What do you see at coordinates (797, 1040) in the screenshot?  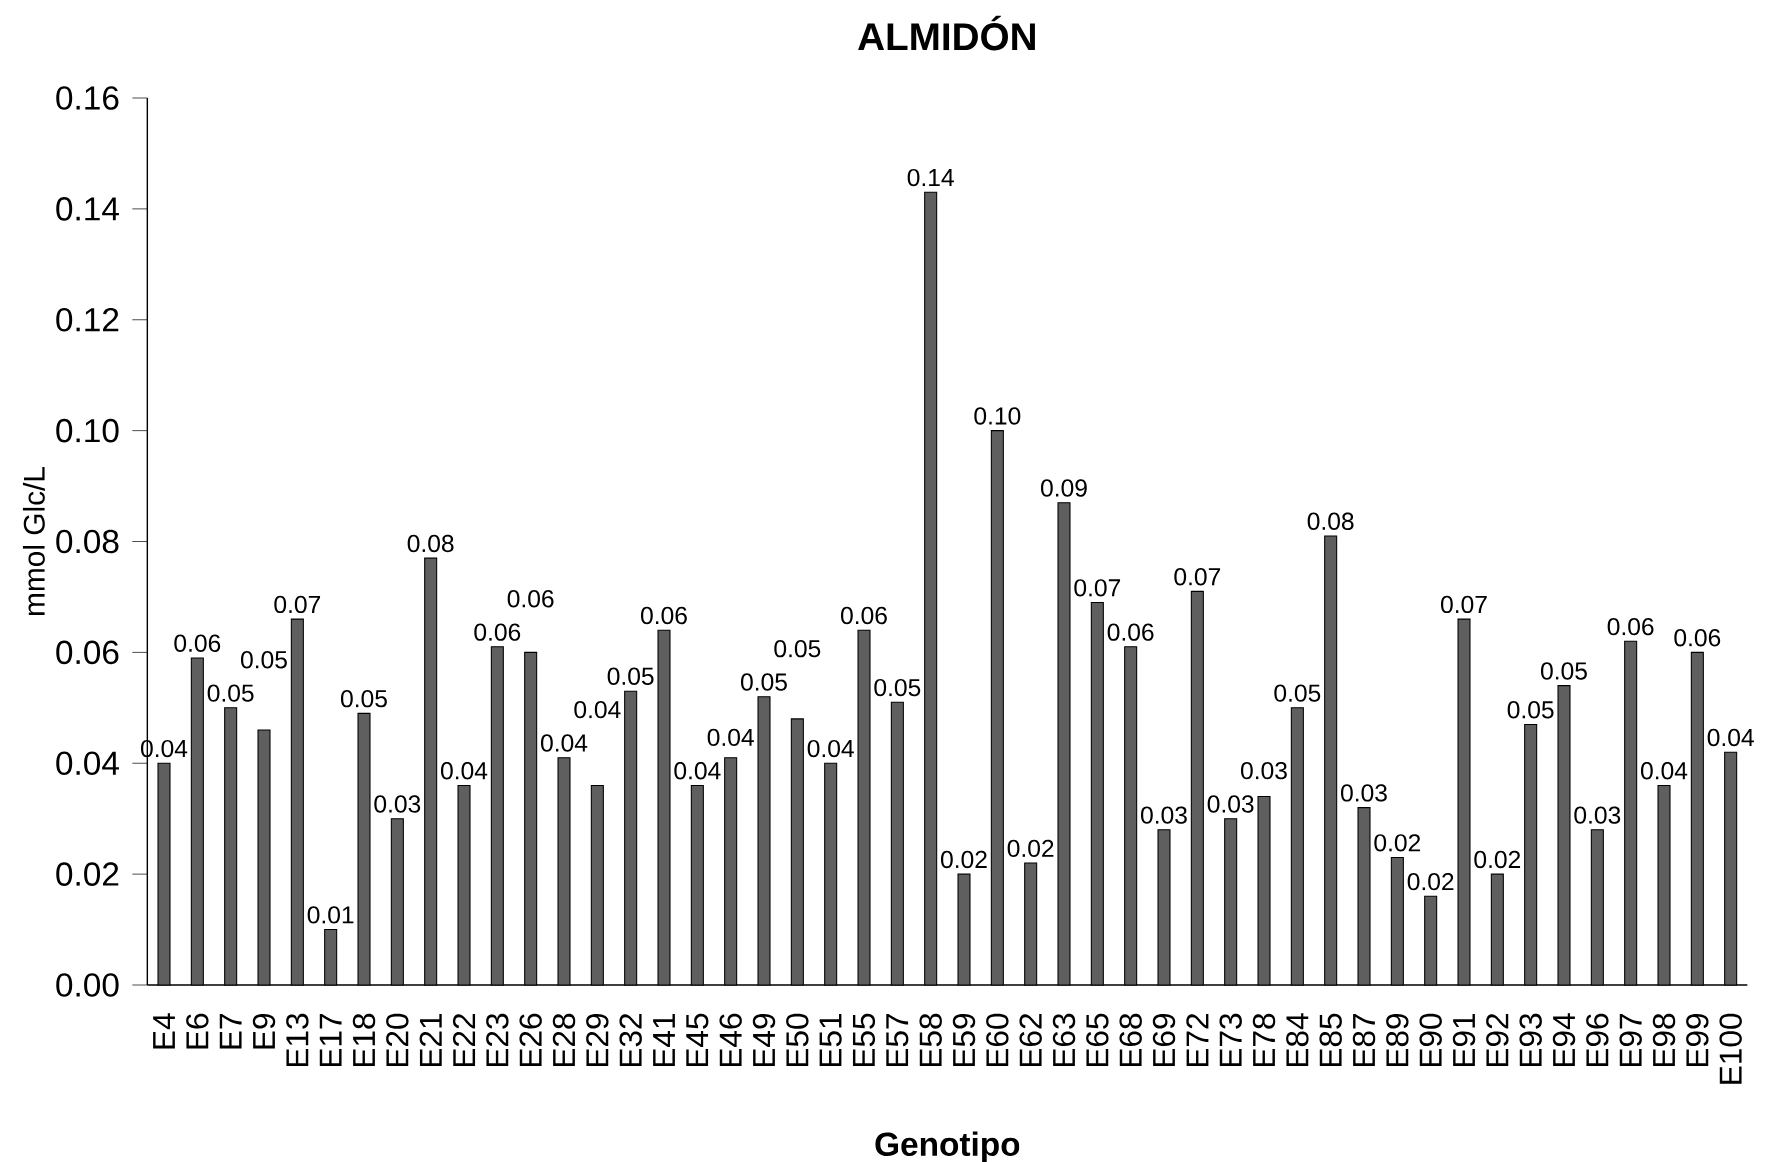 I see `x-tick-label: E50` at bounding box center [797, 1040].